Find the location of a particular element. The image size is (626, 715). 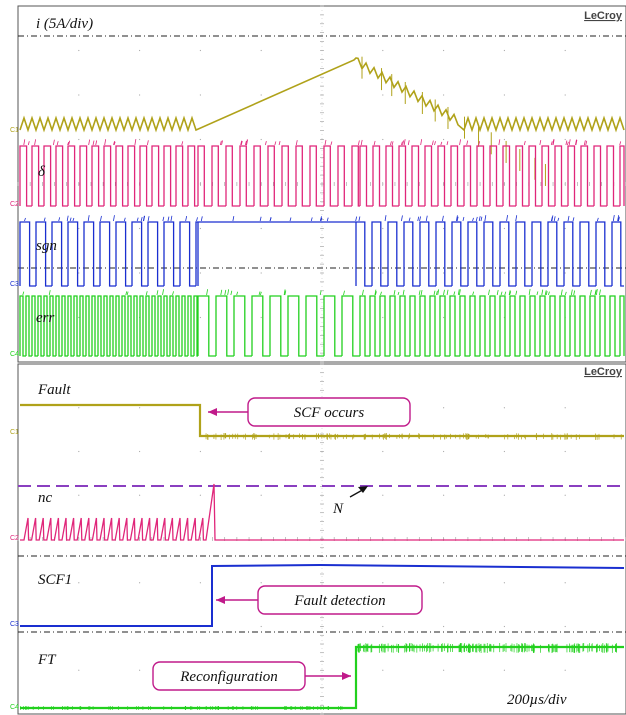

callout-arrows is located at coordinates (279, 544).